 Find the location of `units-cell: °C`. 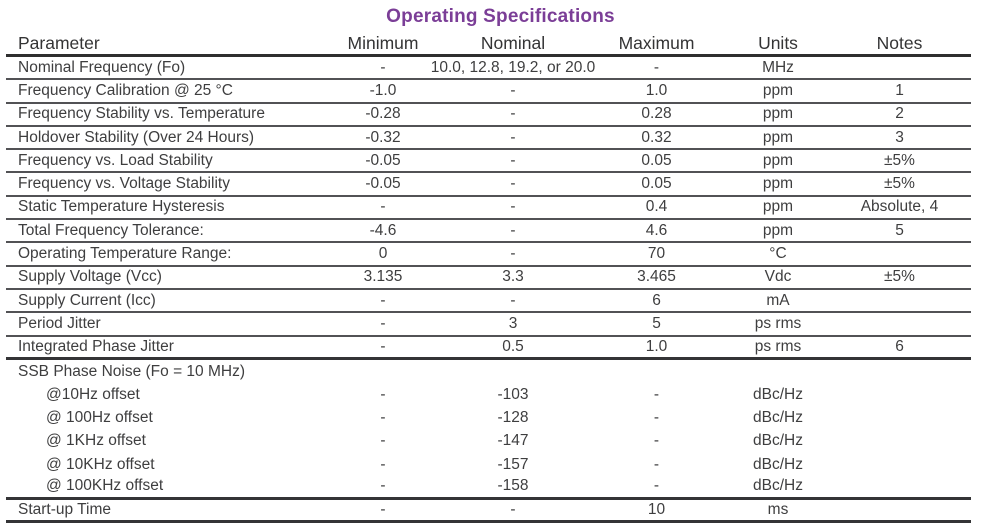

units-cell: °C is located at coordinates (778, 254).